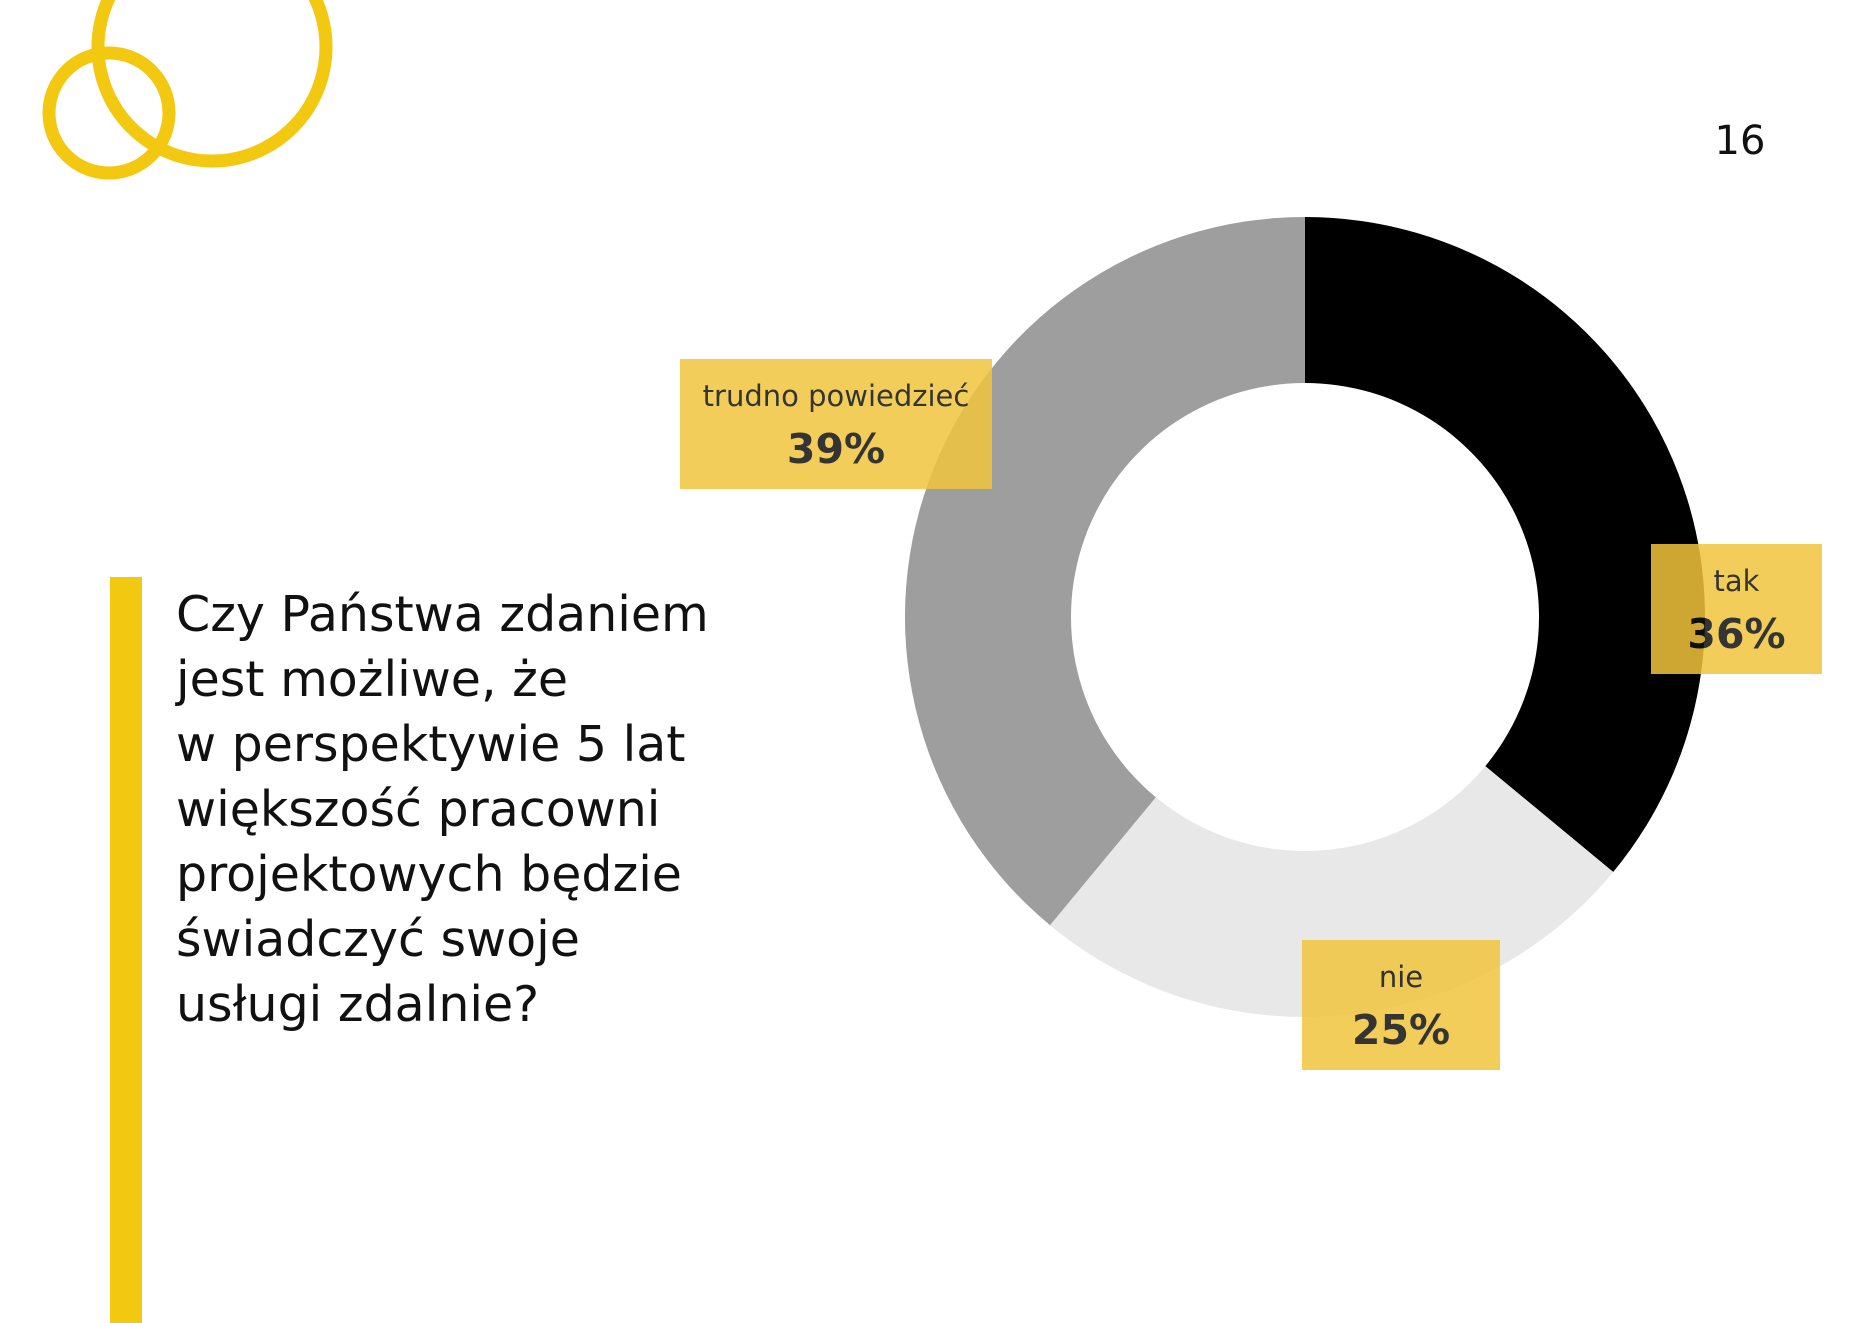 Image resolution: width=1871 pixels, height=1323 pixels. Describe the element at coordinates (836, 449) in the screenshot. I see `label-value-trudno-powiedzieć: 39%` at that location.